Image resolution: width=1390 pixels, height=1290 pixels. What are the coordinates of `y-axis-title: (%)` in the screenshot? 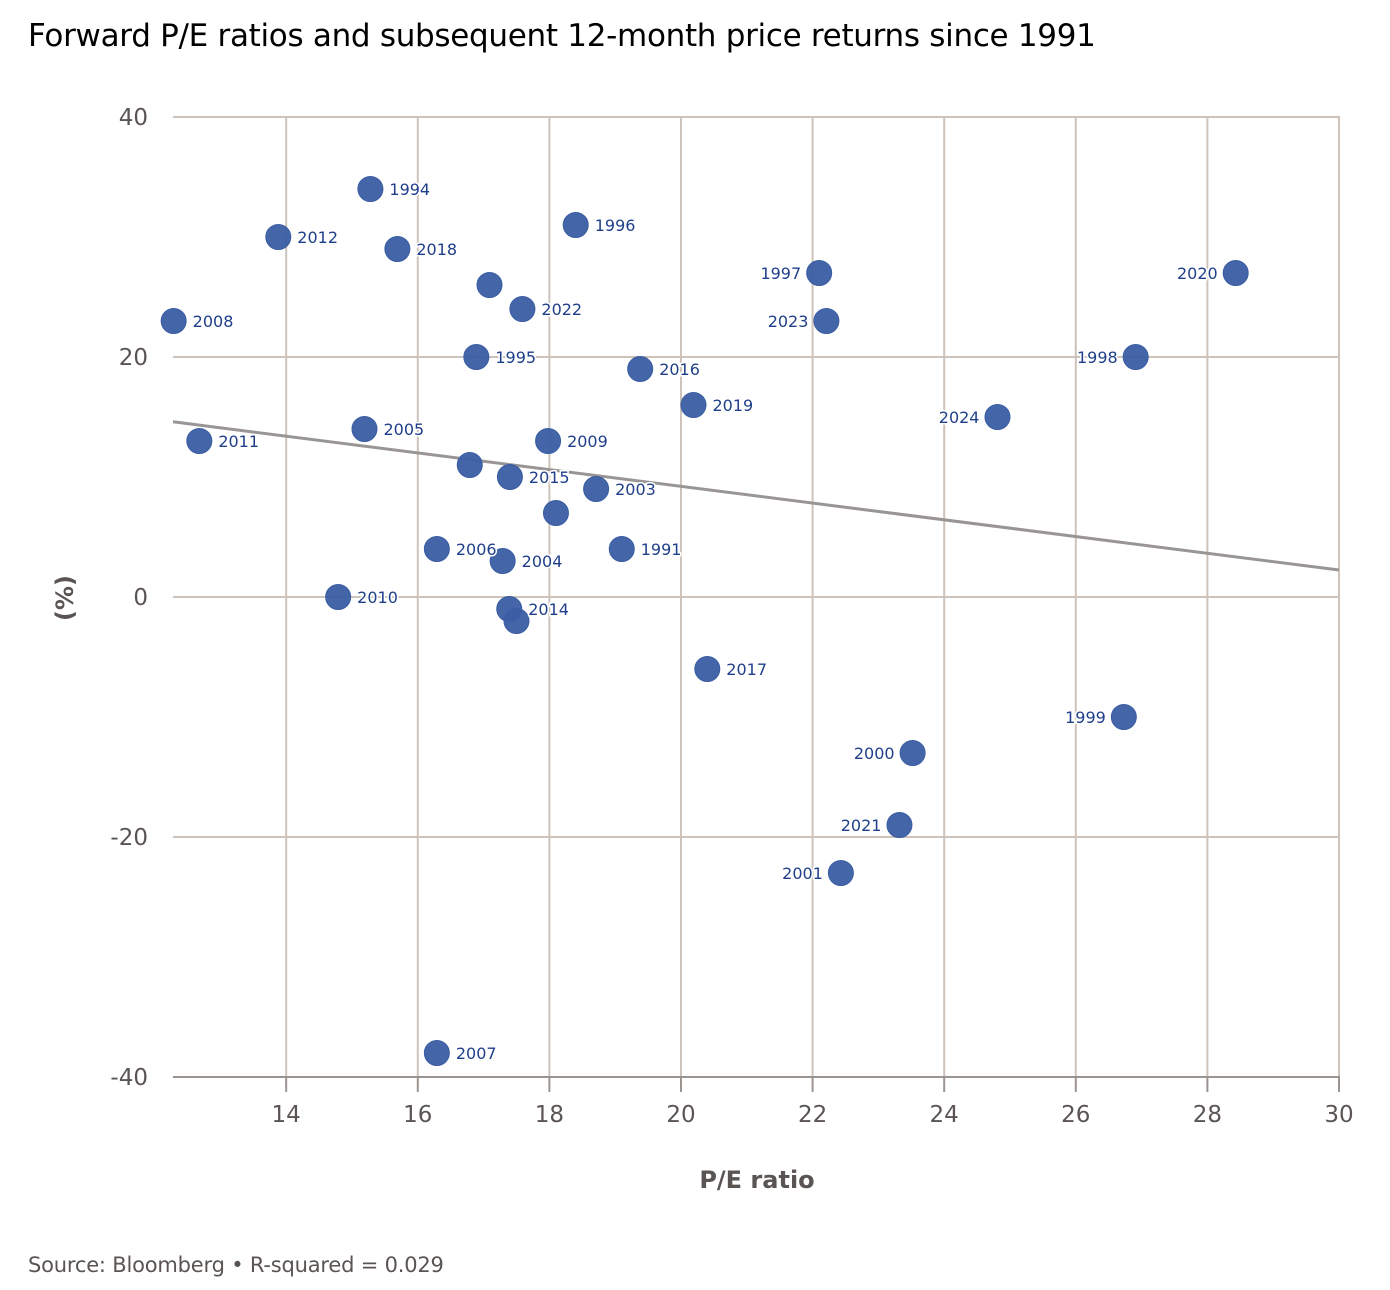 It's located at (65, 598).